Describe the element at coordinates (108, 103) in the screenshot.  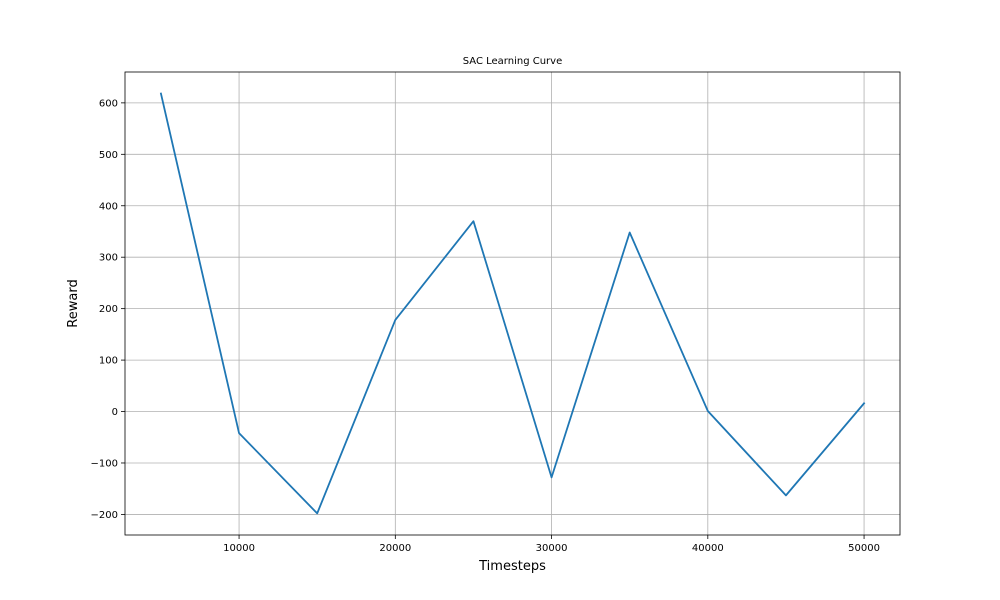
I see `y-tick-label: 600` at that location.